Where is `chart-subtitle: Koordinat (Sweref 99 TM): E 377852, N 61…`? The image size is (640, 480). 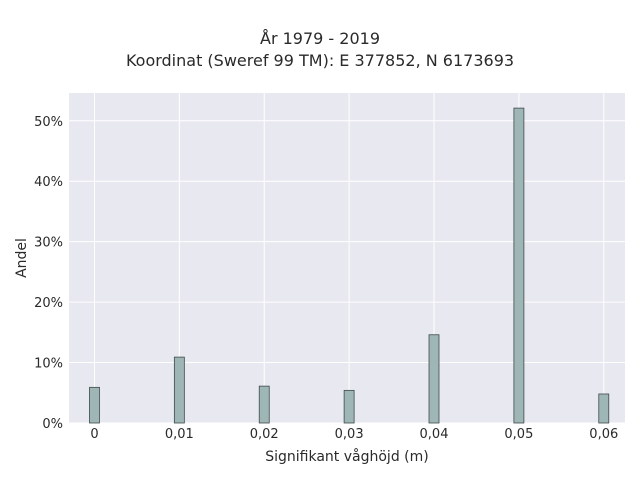 chart-subtitle: Koordinat (Sweref 99 TM): E 377852, N 61… is located at coordinates (320, 60).